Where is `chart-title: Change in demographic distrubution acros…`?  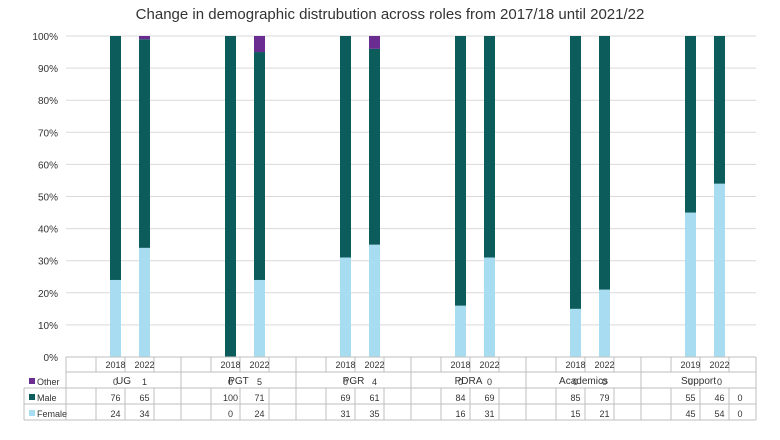
chart-title: Change in demographic distrubution acros… is located at coordinates (390, 14).